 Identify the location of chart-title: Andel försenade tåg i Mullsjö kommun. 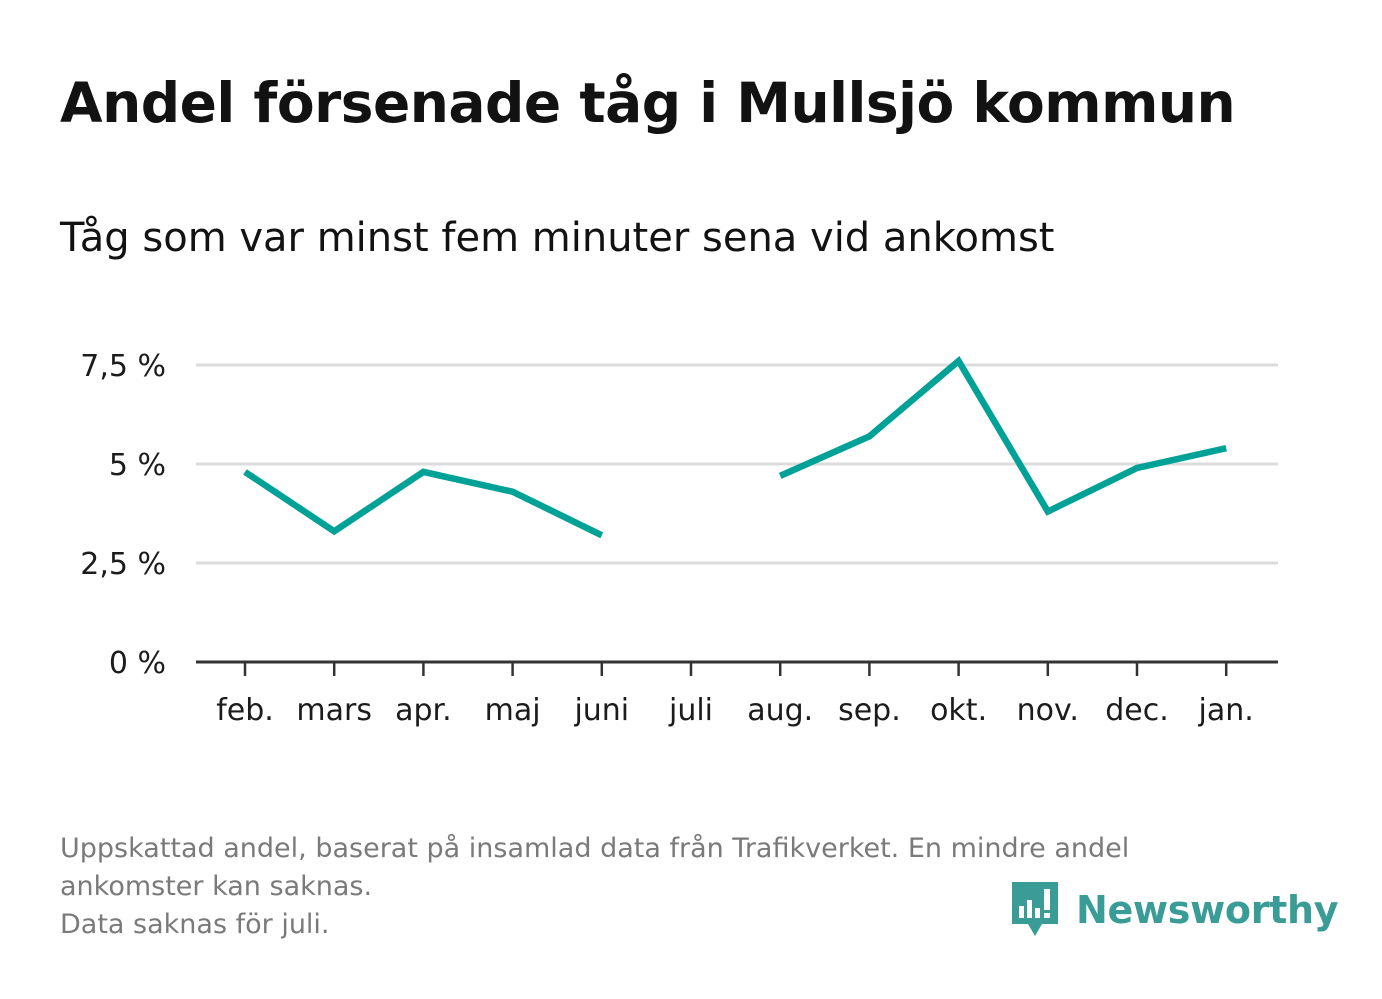
(648, 103).